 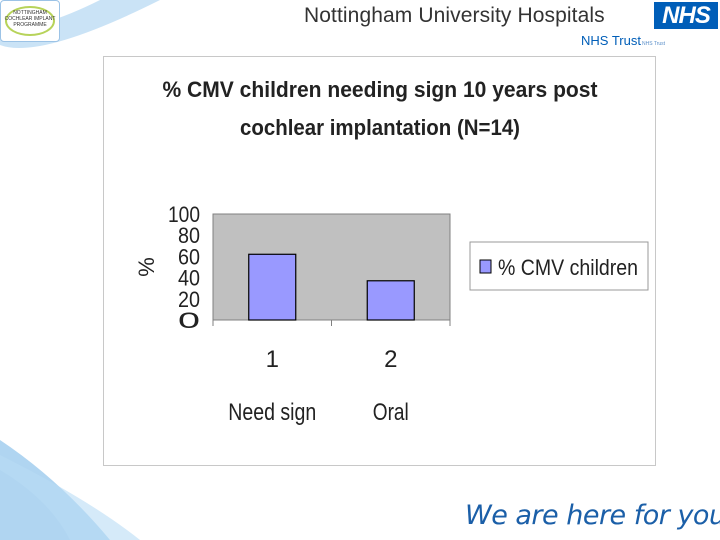 What do you see at coordinates (390, 300) in the screenshot?
I see `bar-oral` at bounding box center [390, 300].